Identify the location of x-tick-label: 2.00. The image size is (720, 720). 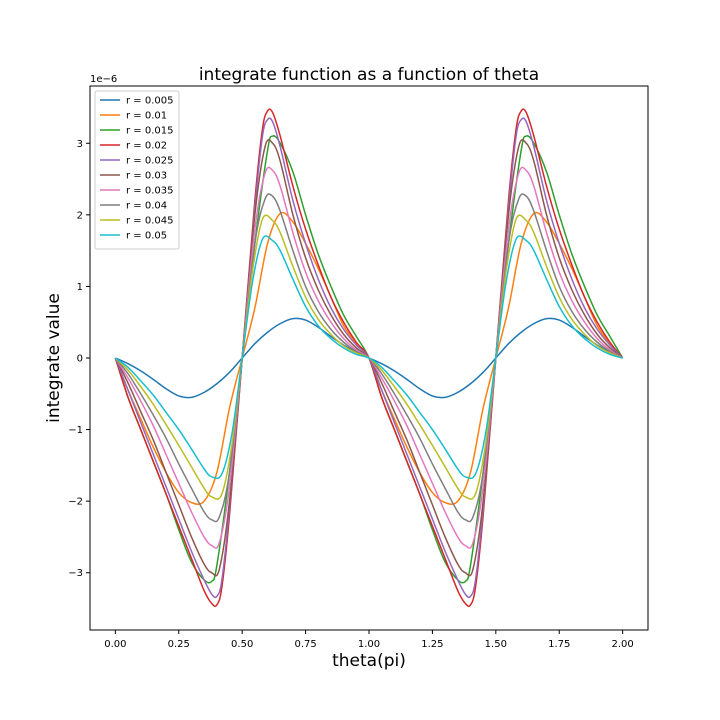
(623, 644).